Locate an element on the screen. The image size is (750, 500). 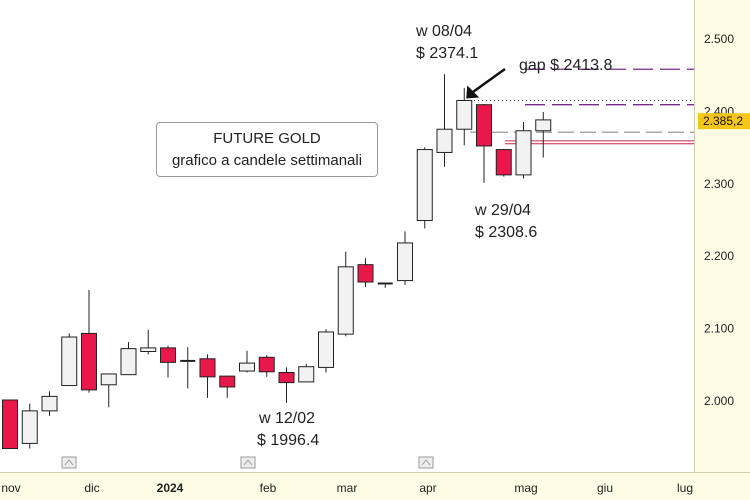
chart-subtitle: grafico a candele settimanali is located at coordinates (267, 160).